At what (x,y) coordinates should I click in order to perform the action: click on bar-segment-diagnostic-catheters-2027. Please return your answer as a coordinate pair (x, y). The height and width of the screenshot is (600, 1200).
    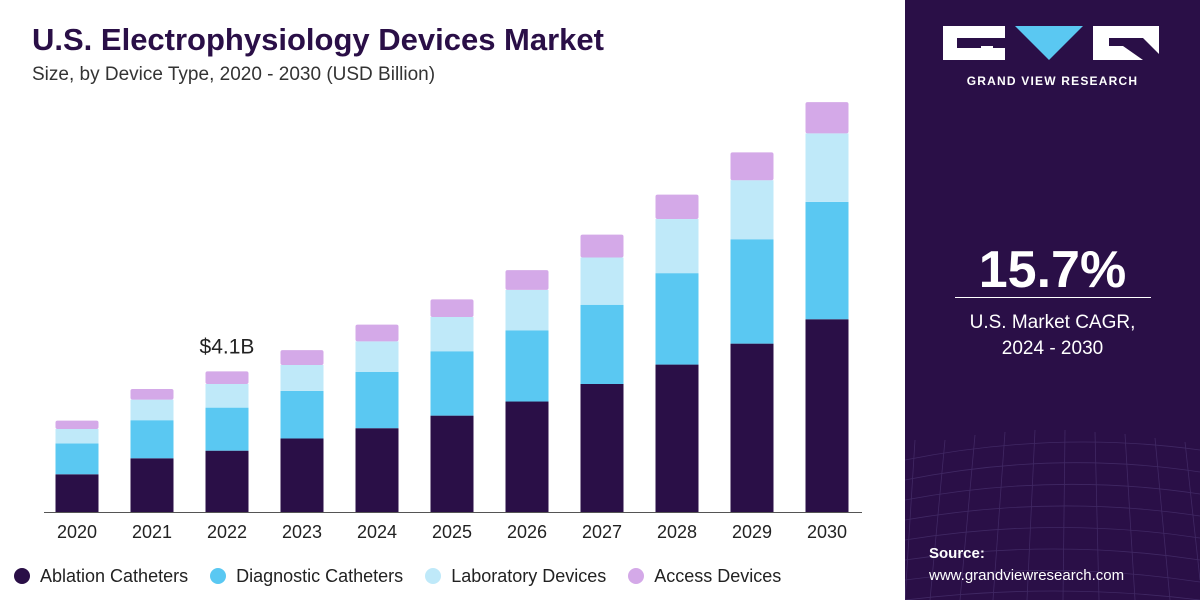
    Looking at the image, I should click on (602, 344).